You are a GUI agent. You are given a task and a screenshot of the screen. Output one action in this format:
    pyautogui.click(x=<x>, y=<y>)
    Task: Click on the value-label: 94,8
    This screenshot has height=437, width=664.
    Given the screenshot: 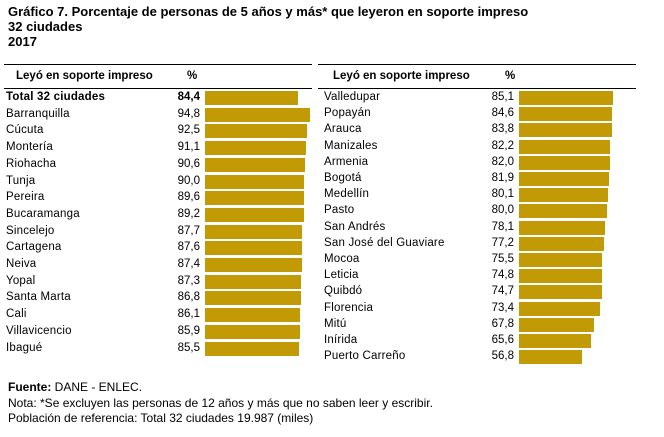 What is the action you would take?
    pyautogui.click(x=188, y=113)
    